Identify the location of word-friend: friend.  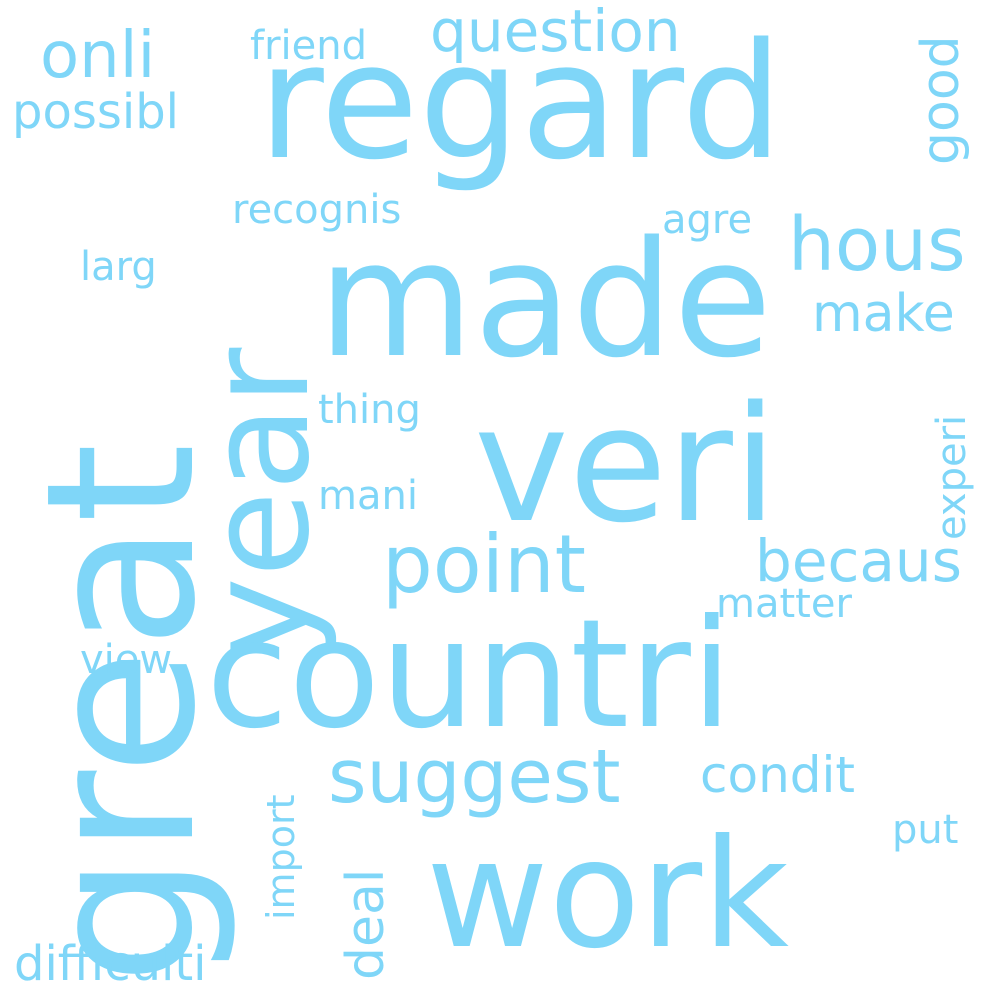
(308, 46).